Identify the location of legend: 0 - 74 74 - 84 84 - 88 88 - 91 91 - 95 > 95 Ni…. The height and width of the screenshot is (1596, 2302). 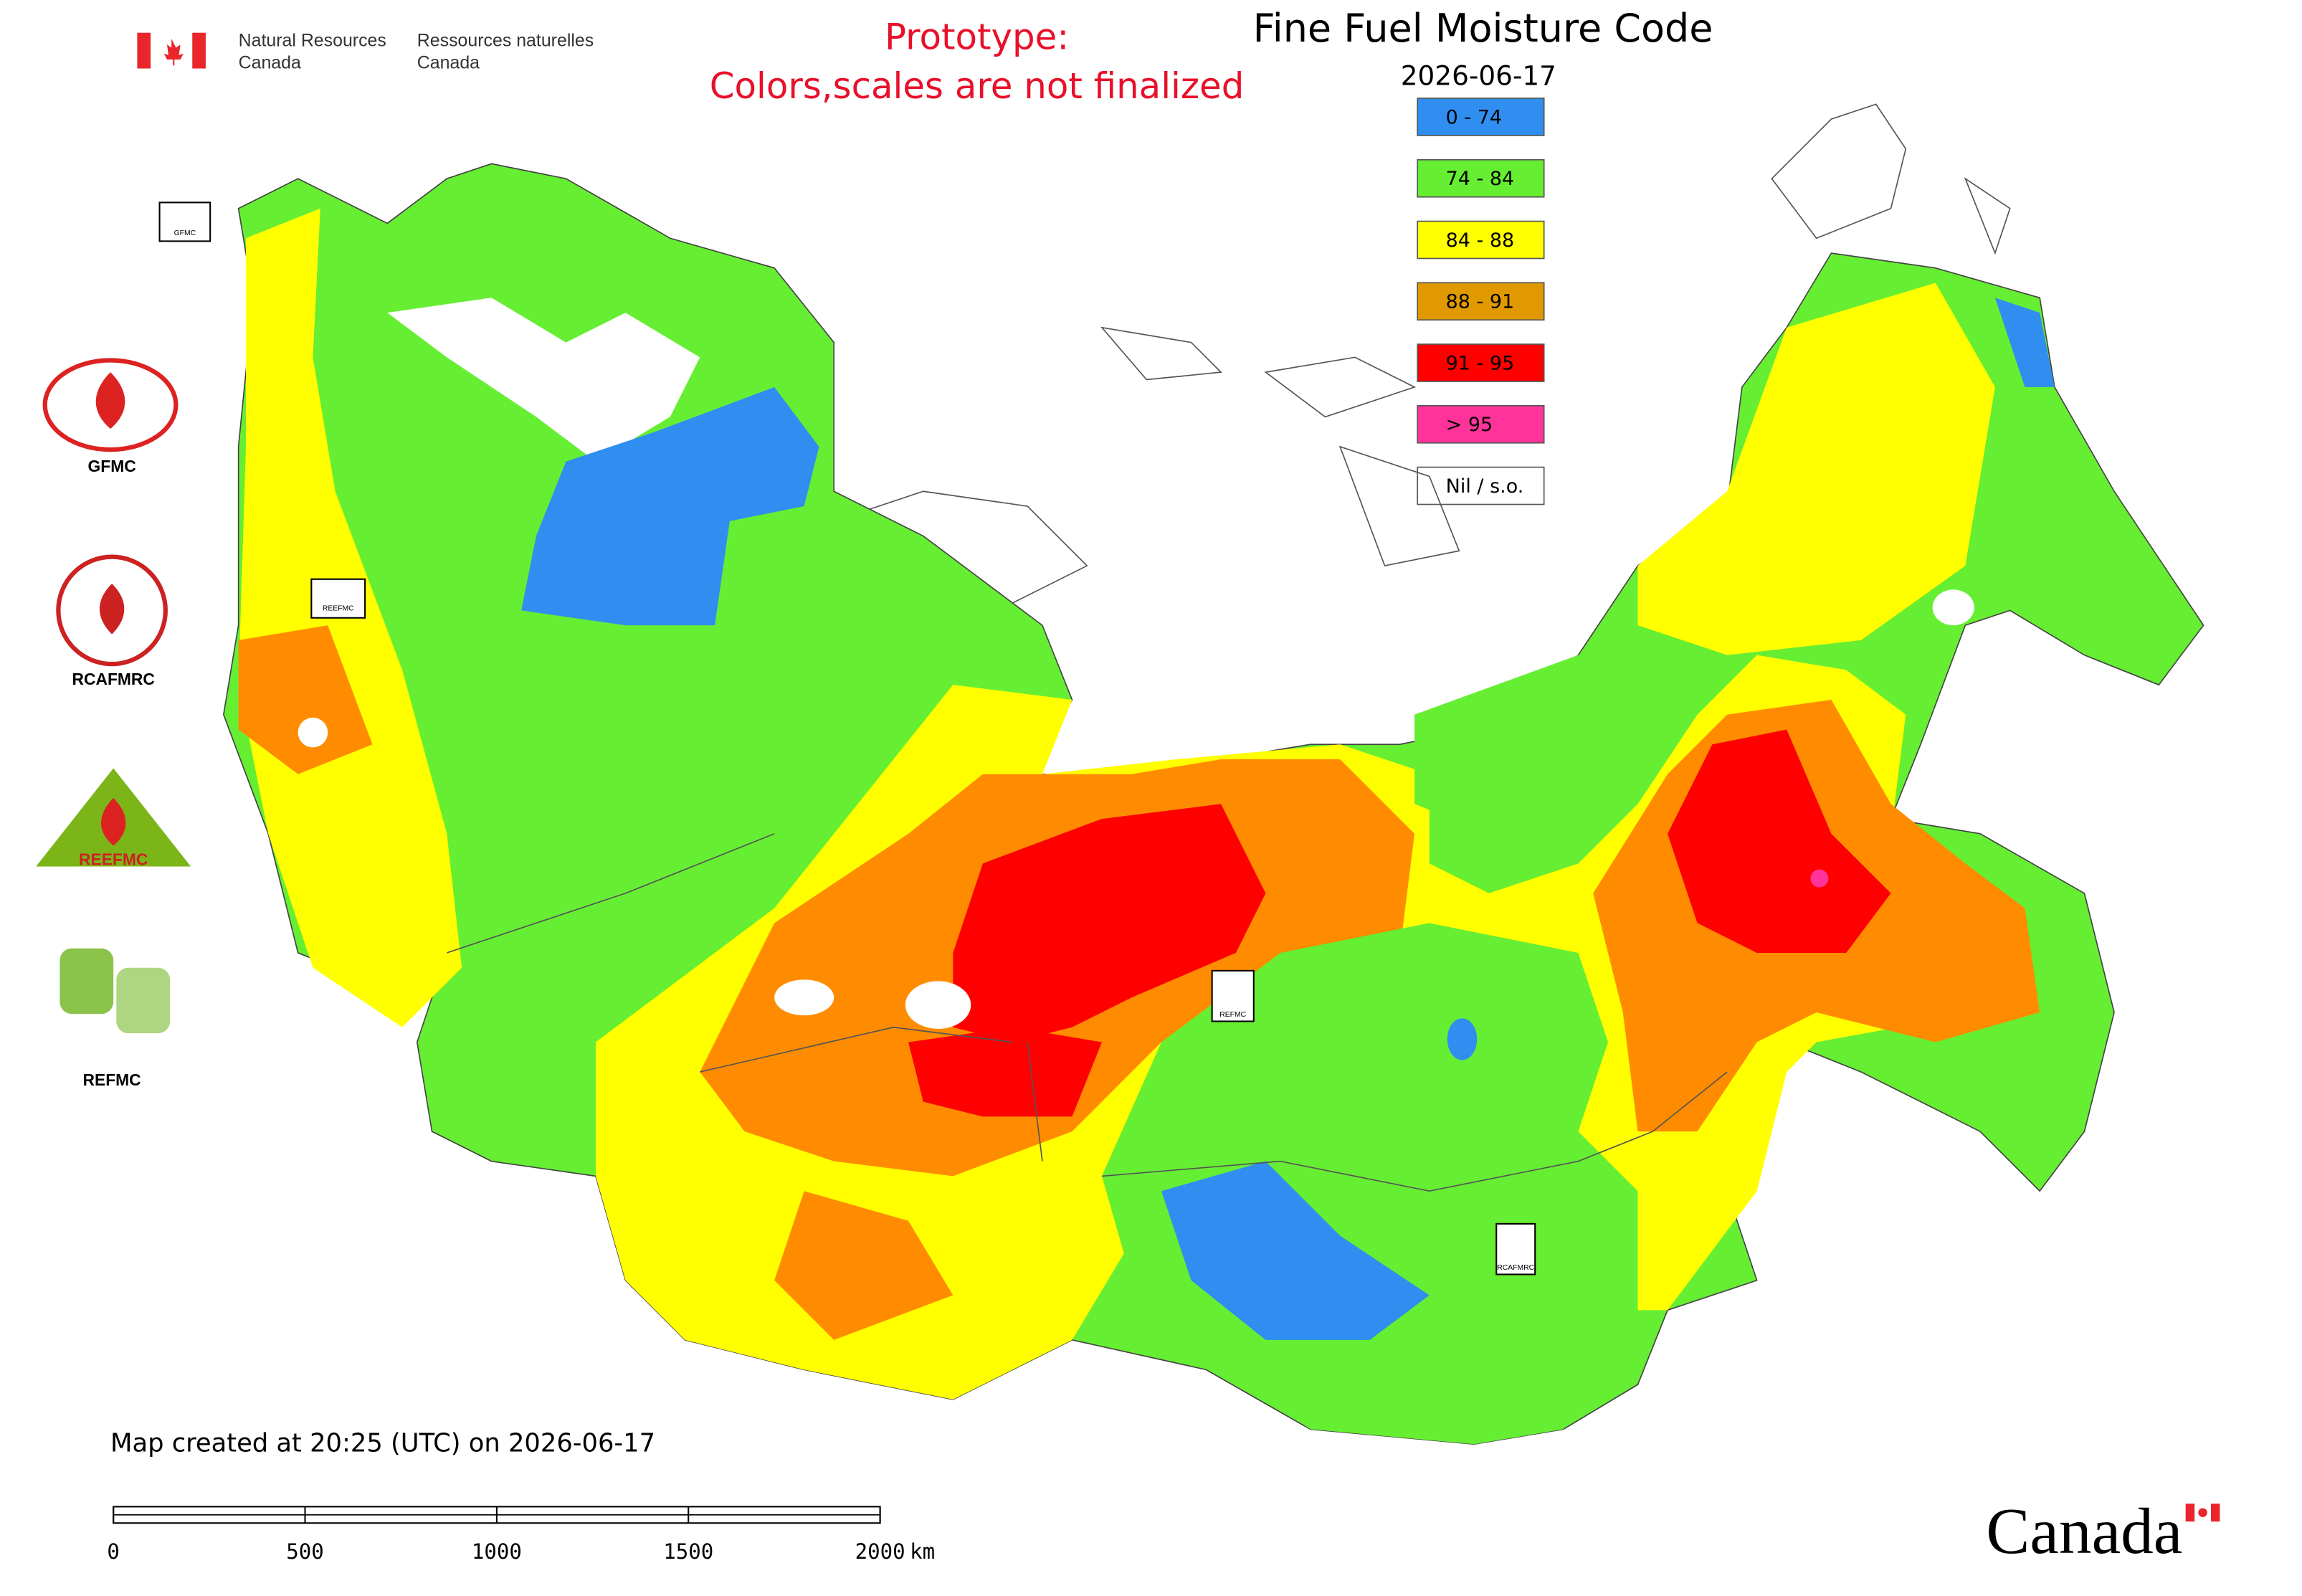
(1481, 301).